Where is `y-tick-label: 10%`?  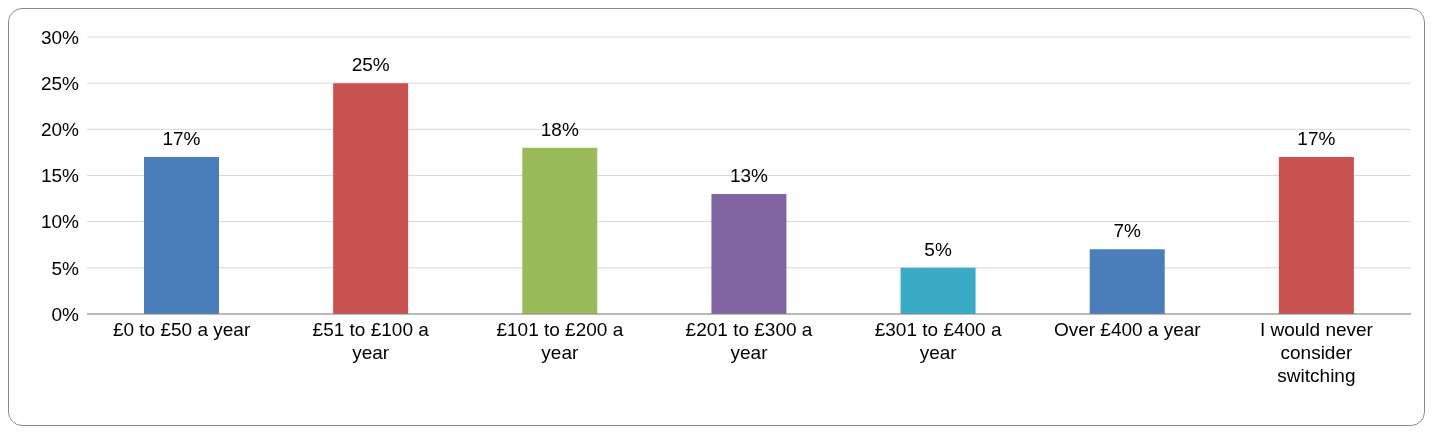 y-tick-label: 10% is located at coordinates (60, 222).